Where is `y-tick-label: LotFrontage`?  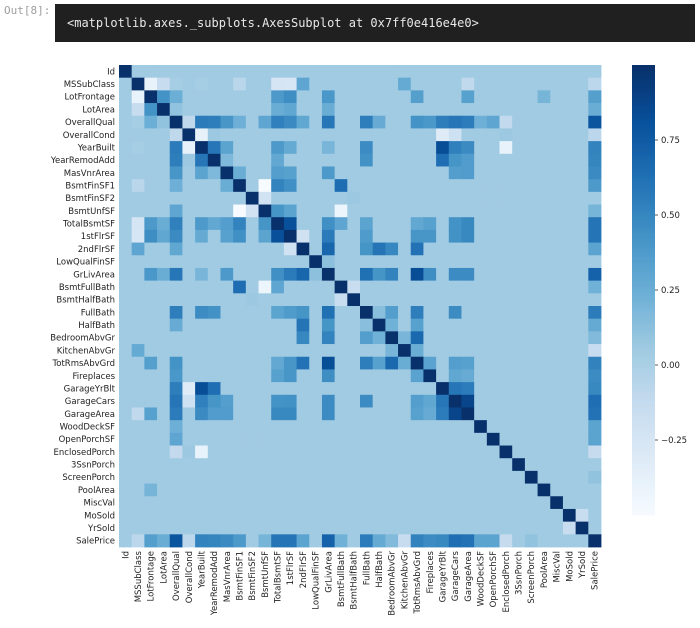 y-tick-label: LotFrontage is located at coordinates (90, 98).